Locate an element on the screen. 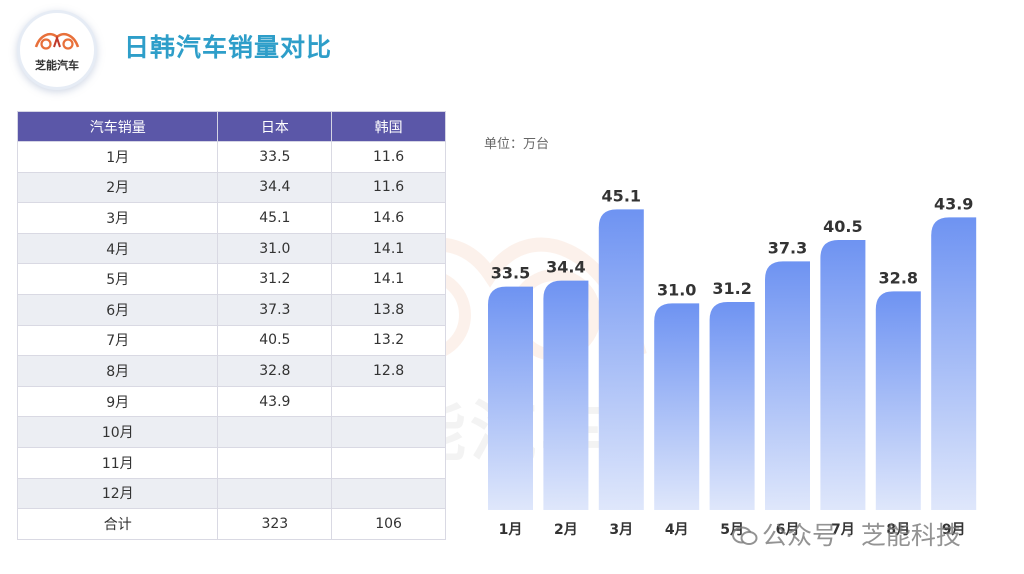  bar-value-label: 31.0 is located at coordinates (676, 289).